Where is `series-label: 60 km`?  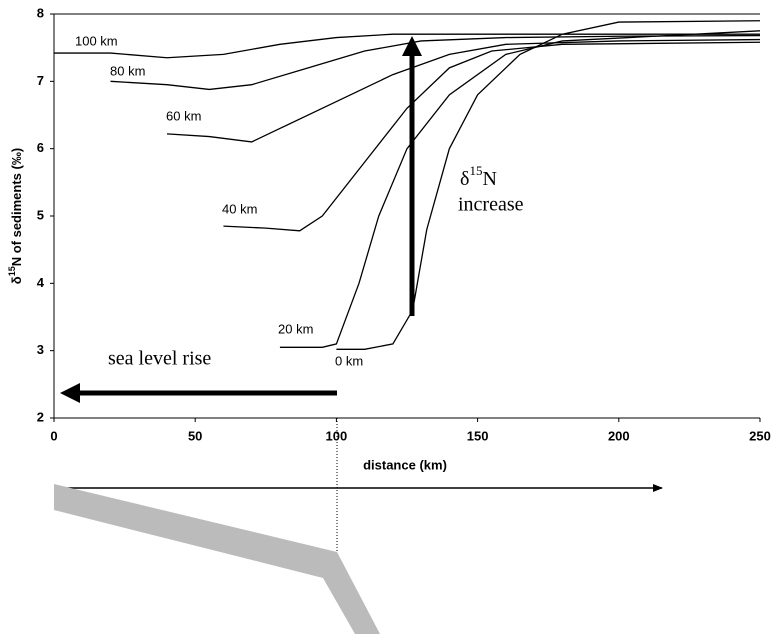 series-label: 60 km is located at coordinates (183, 115).